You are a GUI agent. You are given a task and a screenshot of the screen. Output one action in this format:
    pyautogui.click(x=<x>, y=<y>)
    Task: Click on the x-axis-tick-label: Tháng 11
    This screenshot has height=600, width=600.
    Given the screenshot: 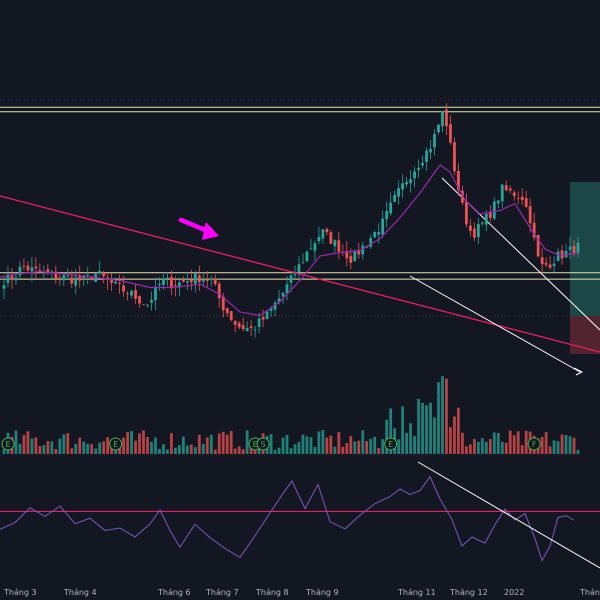 What is the action you would take?
    pyautogui.click(x=416, y=592)
    